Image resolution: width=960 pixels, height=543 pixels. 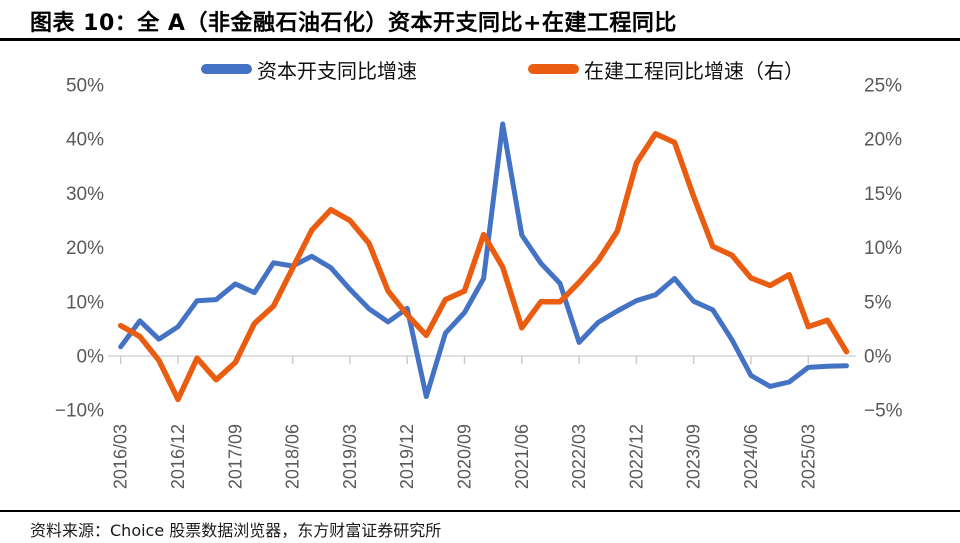 I want to click on chart-legend: 资本开支同比增速 在建工程同比增速（右）, so click(x=480, y=70).